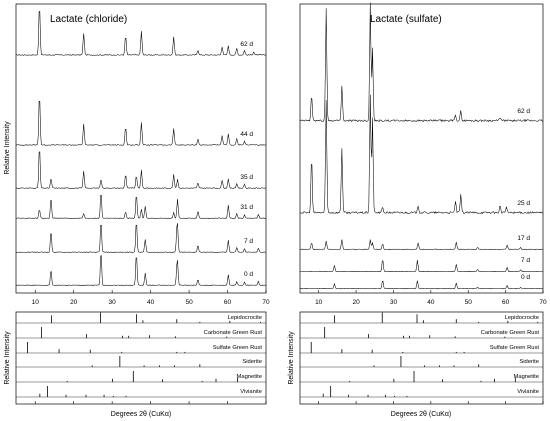 This screenshot has width=550, height=421. What do you see at coordinates (291, 358) in the screenshot?
I see `sulfate-reference-y-label: Relative Intensity` at bounding box center [291, 358].